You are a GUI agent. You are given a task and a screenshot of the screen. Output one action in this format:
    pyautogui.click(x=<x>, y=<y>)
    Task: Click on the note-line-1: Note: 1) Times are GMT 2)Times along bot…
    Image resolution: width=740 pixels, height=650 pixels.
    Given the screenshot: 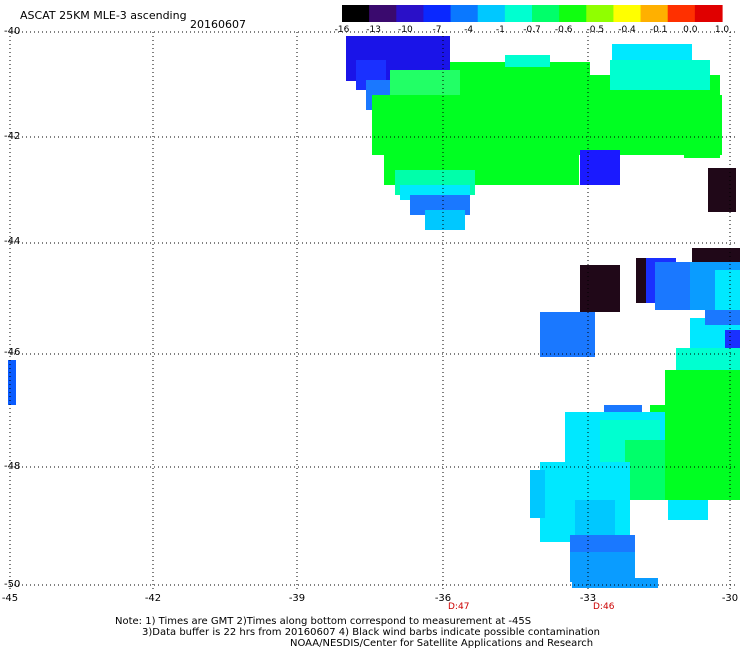 What is the action you would take?
    pyautogui.click(x=323, y=621)
    